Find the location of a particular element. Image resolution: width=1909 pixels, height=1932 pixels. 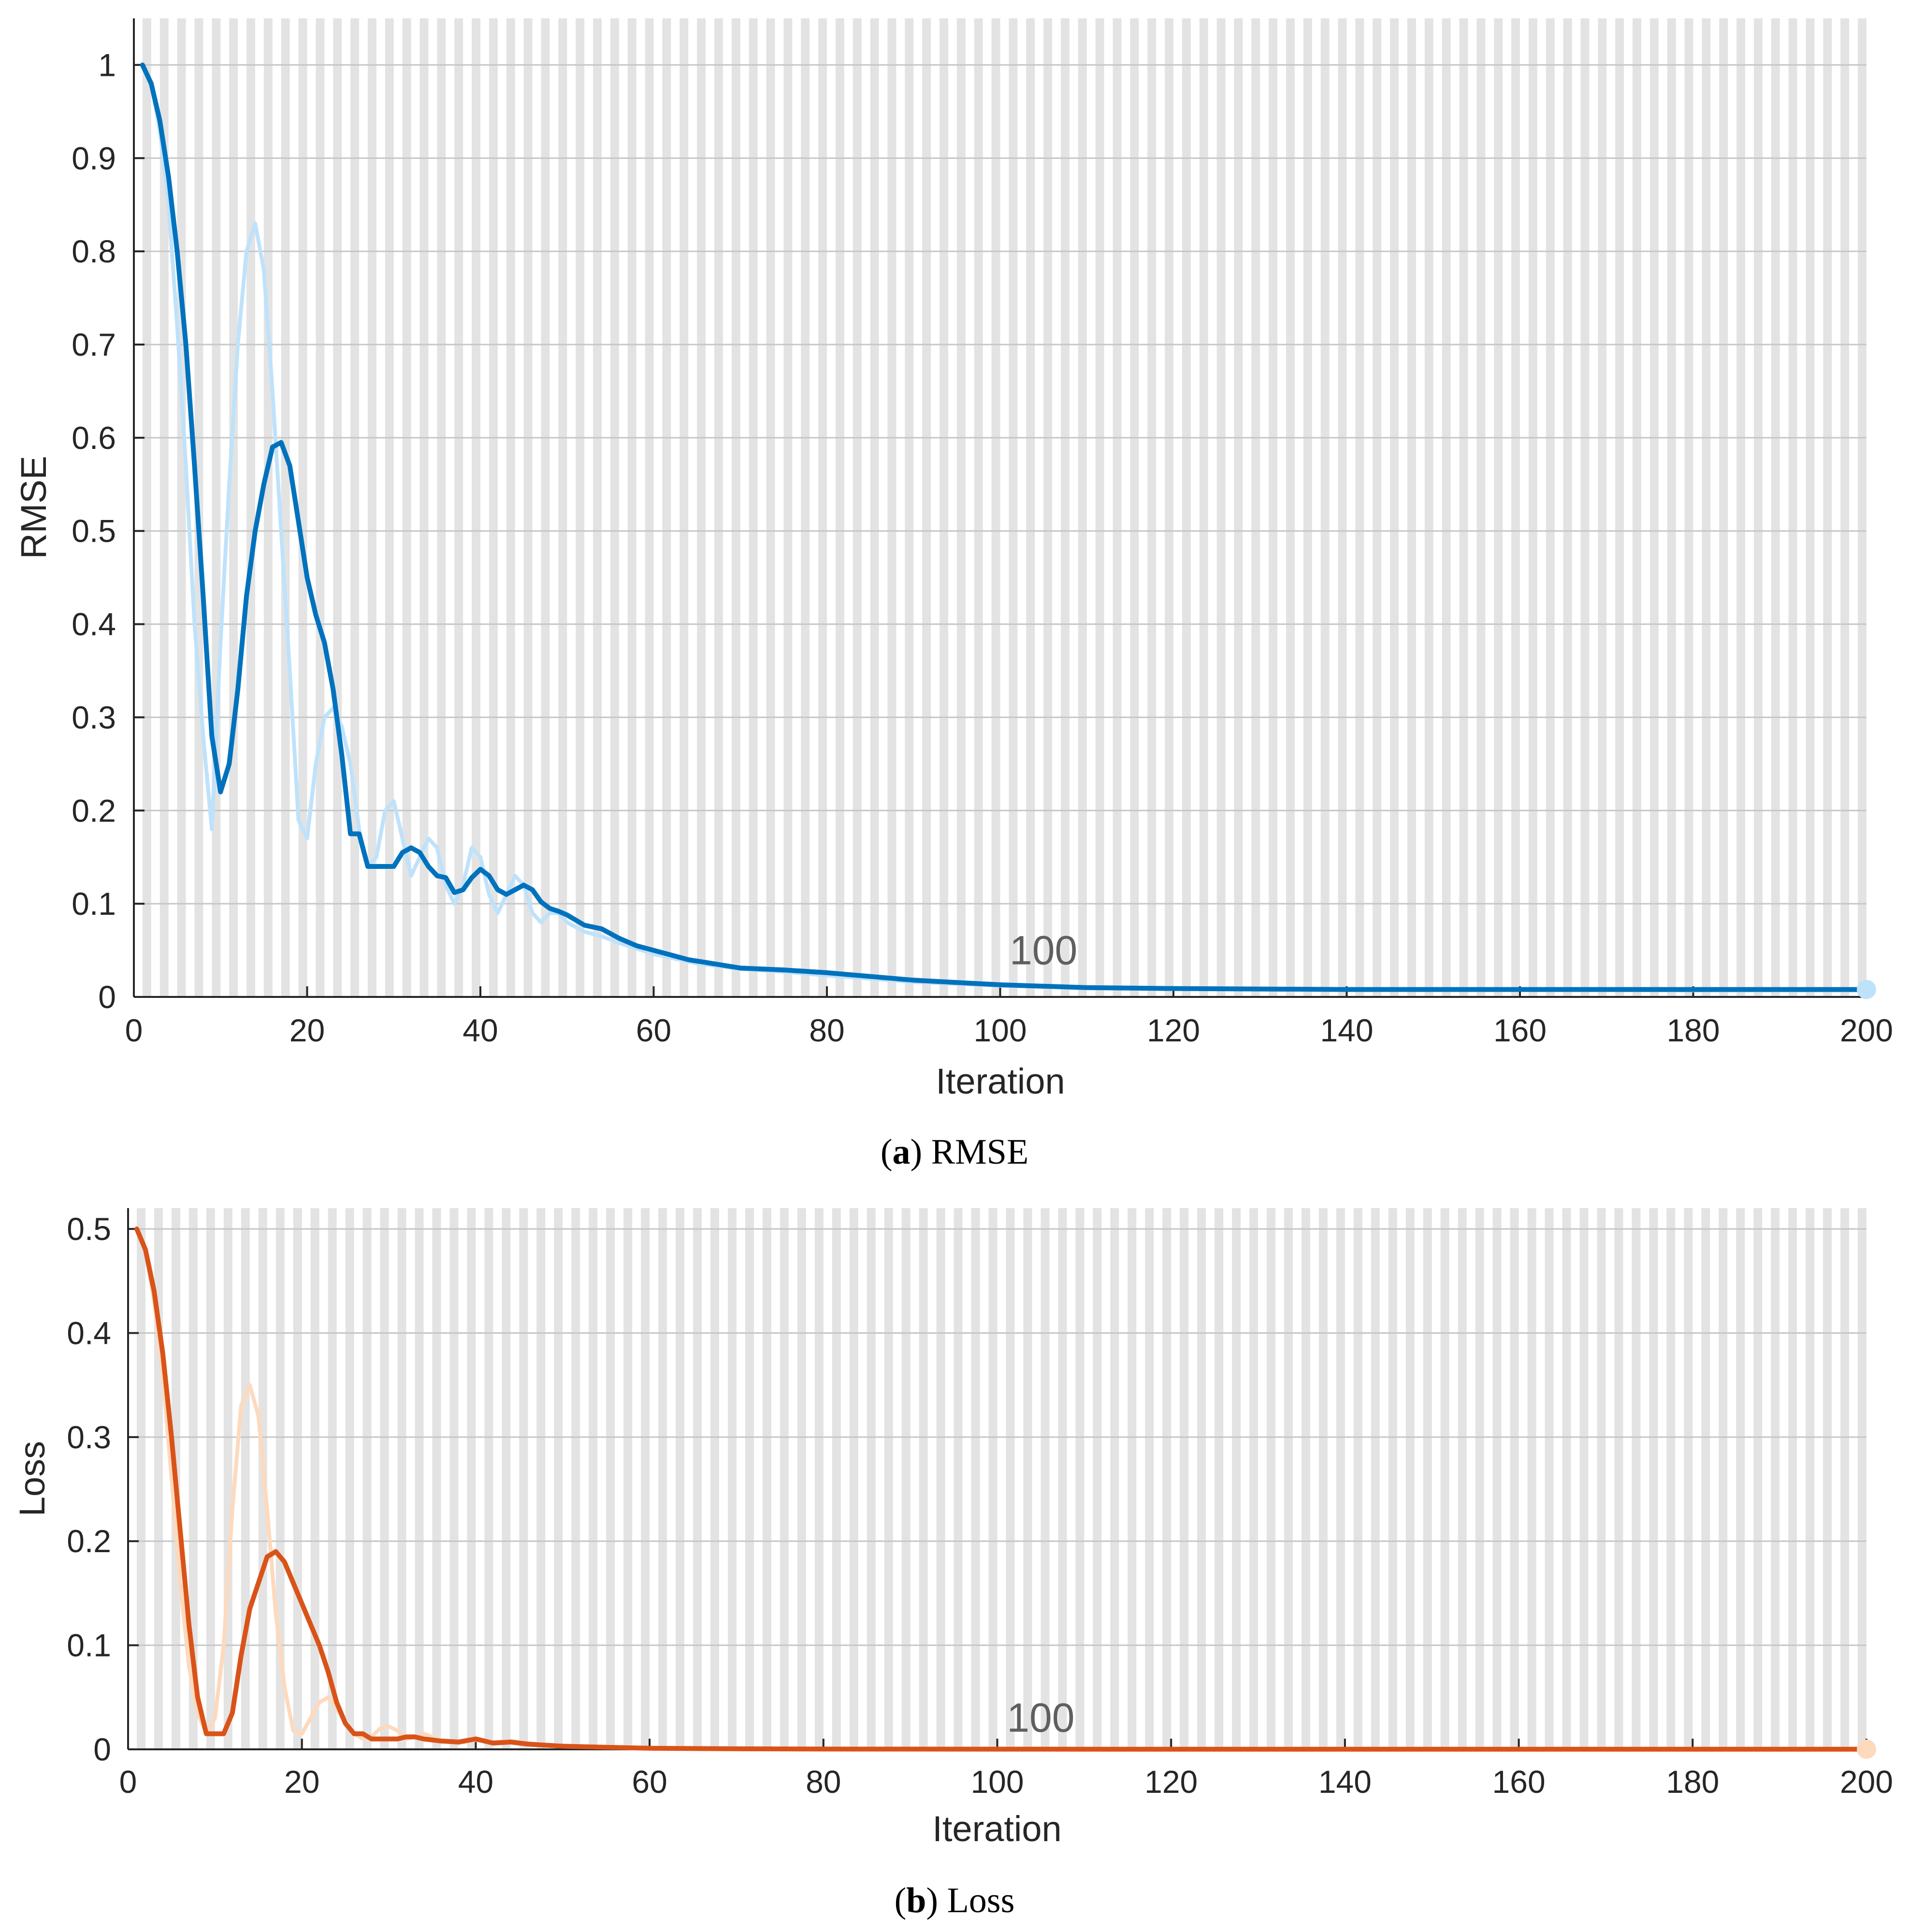

epoch-label-rmse: 100 is located at coordinates (1043, 950).